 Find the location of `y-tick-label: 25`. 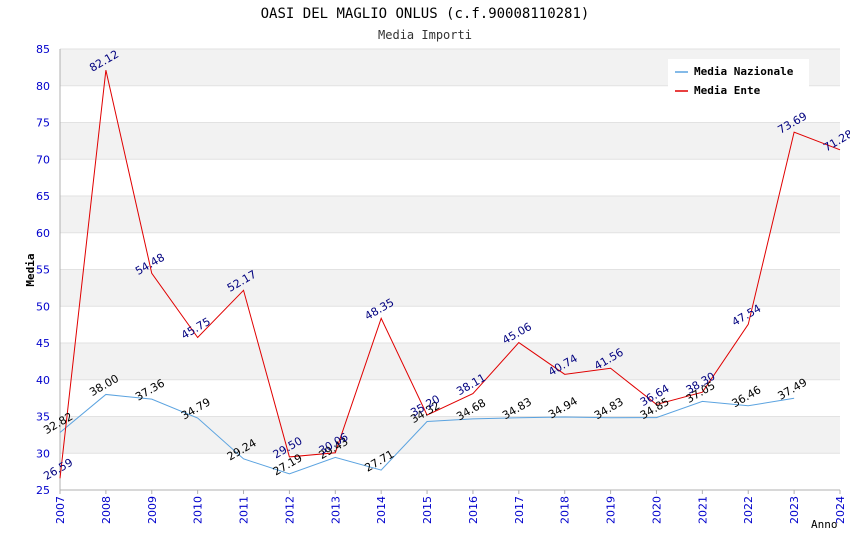

y-tick-label: 25 is located at coordinates (43, 490).